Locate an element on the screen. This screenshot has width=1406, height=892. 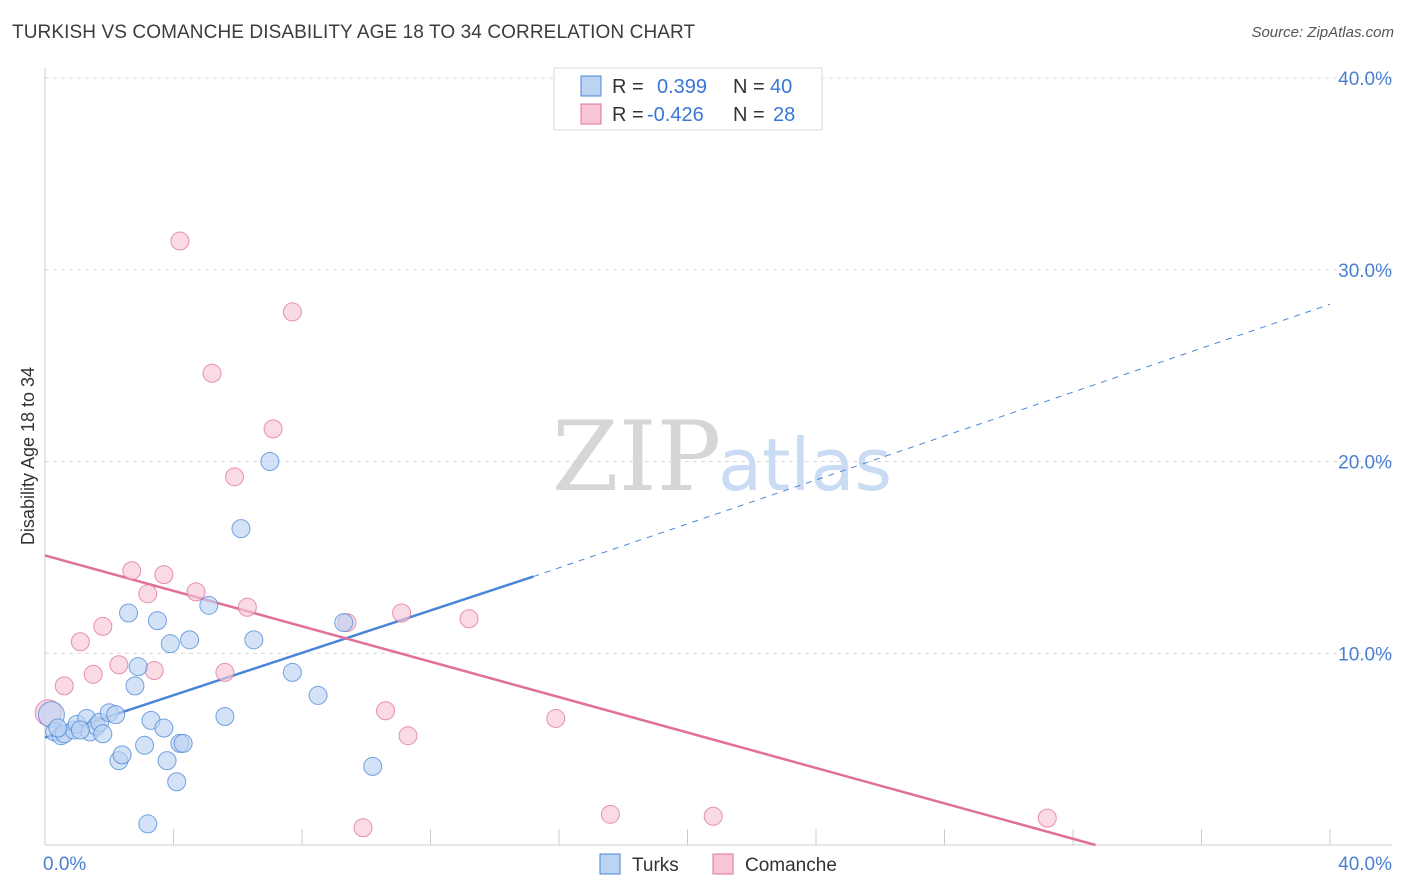
legend-label-turks: Turks is located at coordinates (655, 865).